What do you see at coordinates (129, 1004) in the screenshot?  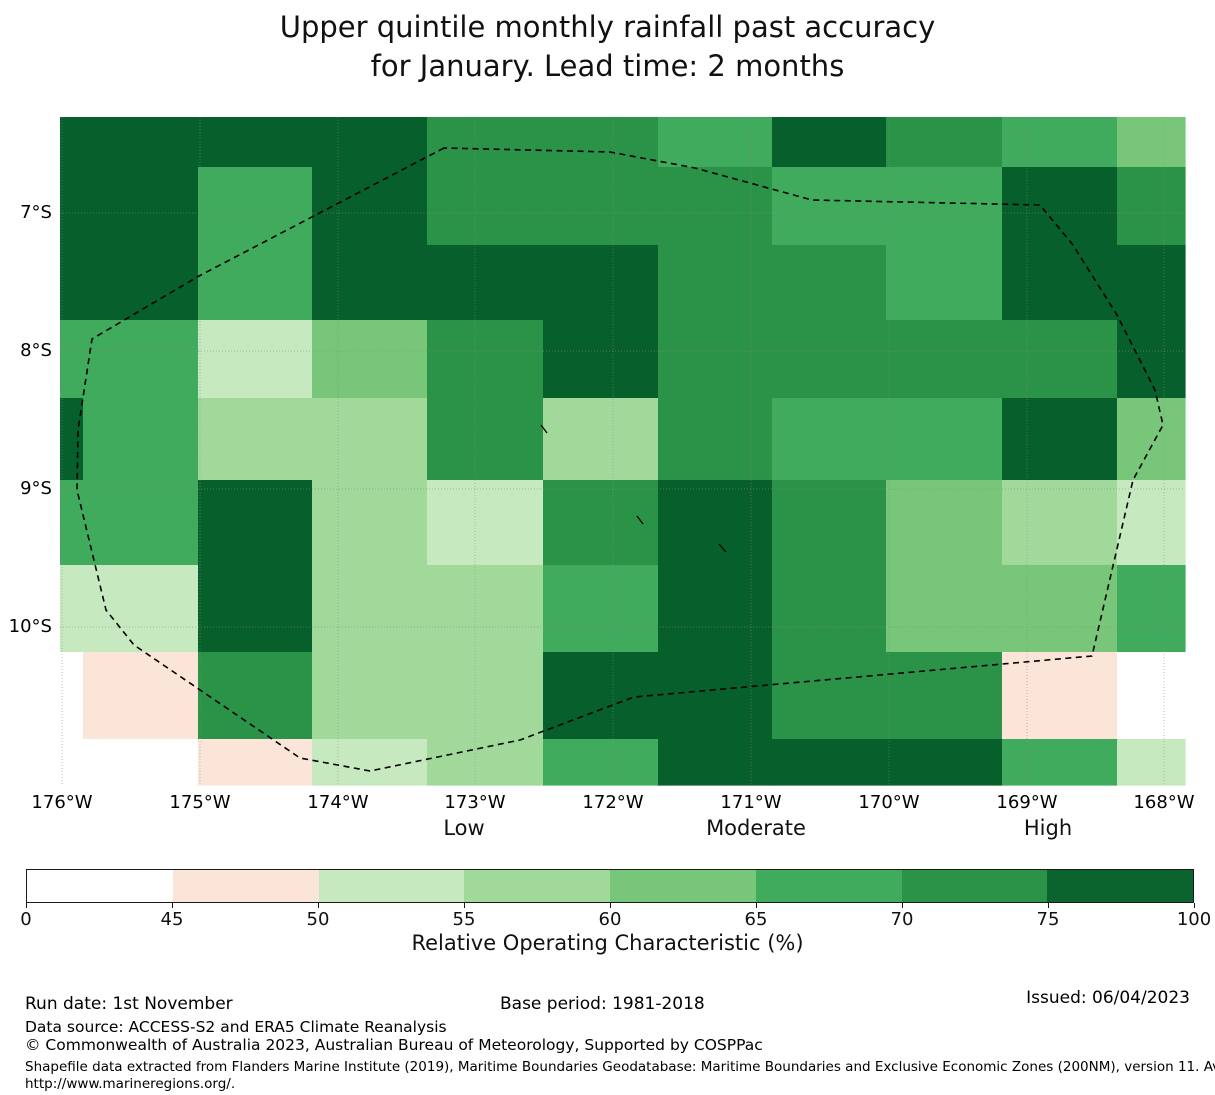 I see `run-date-text: Run date: 1st November` at bounding box center [129, 1004].